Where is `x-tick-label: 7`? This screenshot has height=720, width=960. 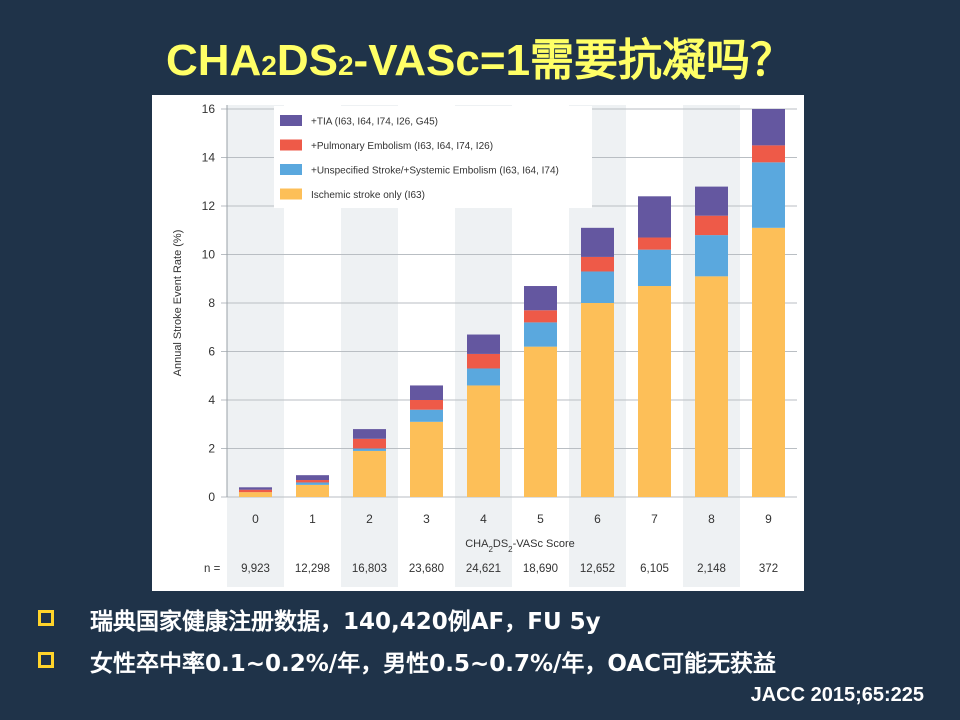 x-tick-label: 7 is located at coordinates (654, 519).